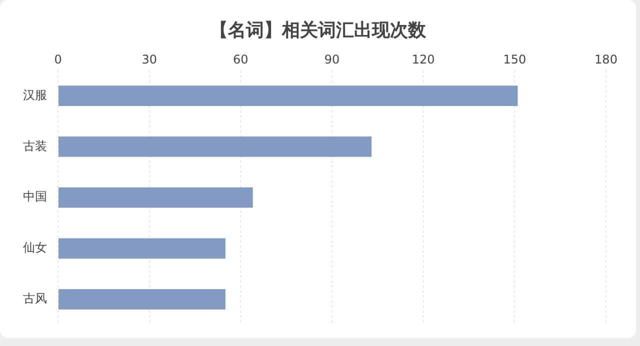 The image size is (640, 346). What do you see at coordinates (35, 298) in the screenshot?
I see `y-tick-label: 古风` at bounding box center [35, 298].